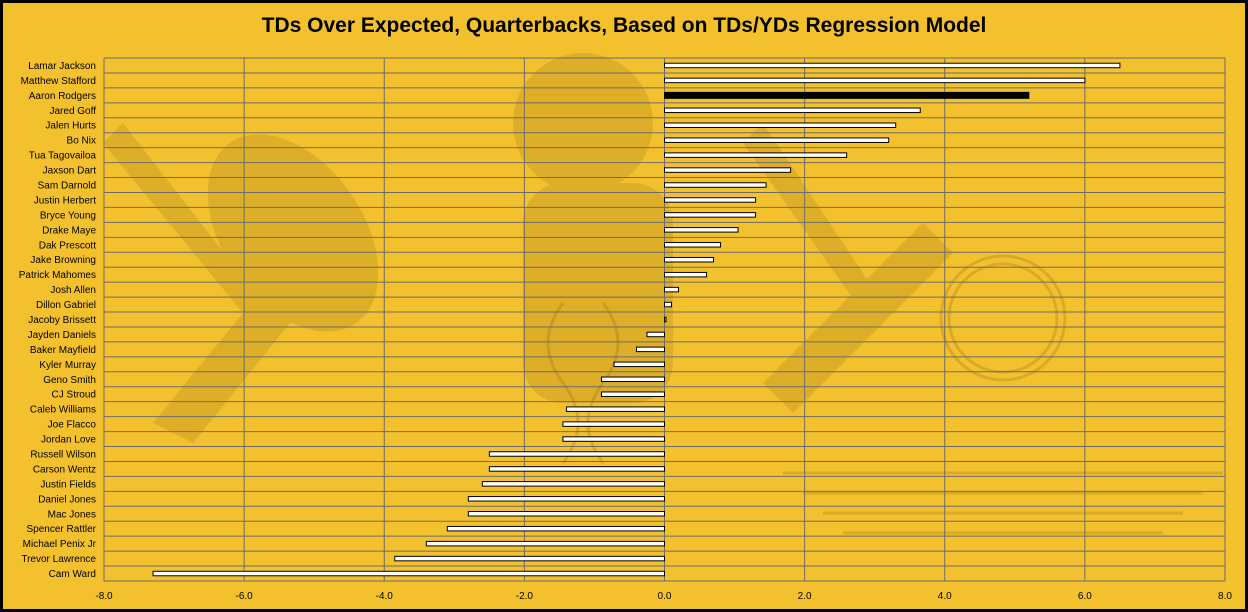 The width and height of the screenshot is (1248, 612). I want to click on category-label: Baker Mayfield, so click(63, 350).